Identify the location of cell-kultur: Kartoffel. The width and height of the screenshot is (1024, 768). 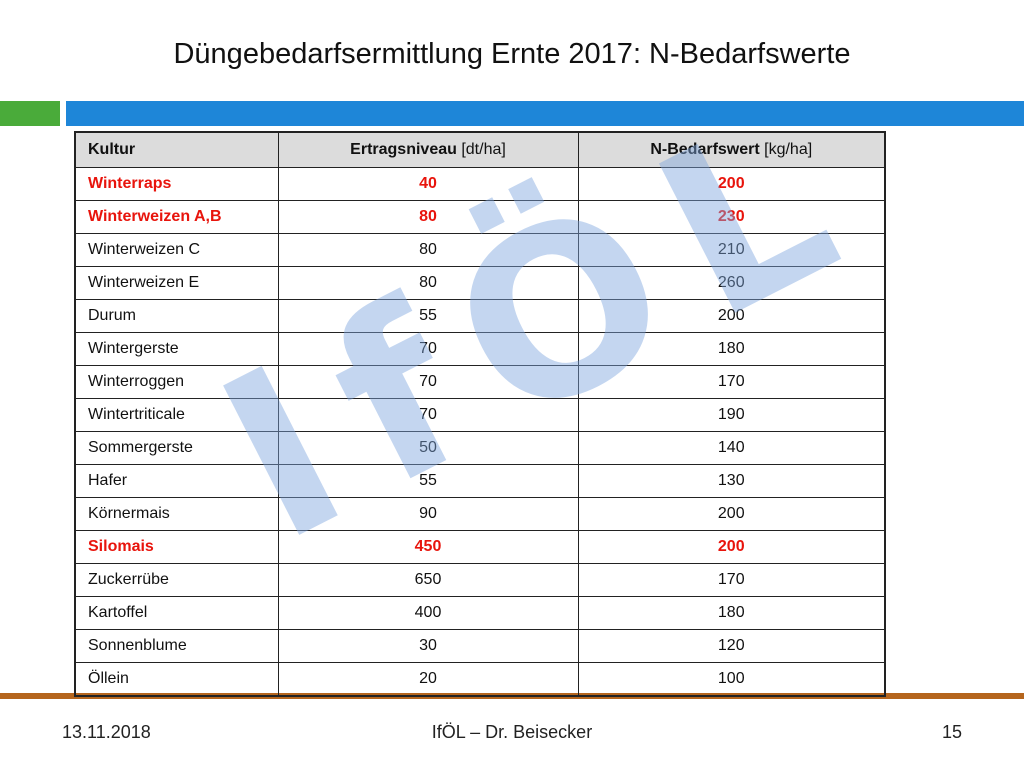
(176, 613).